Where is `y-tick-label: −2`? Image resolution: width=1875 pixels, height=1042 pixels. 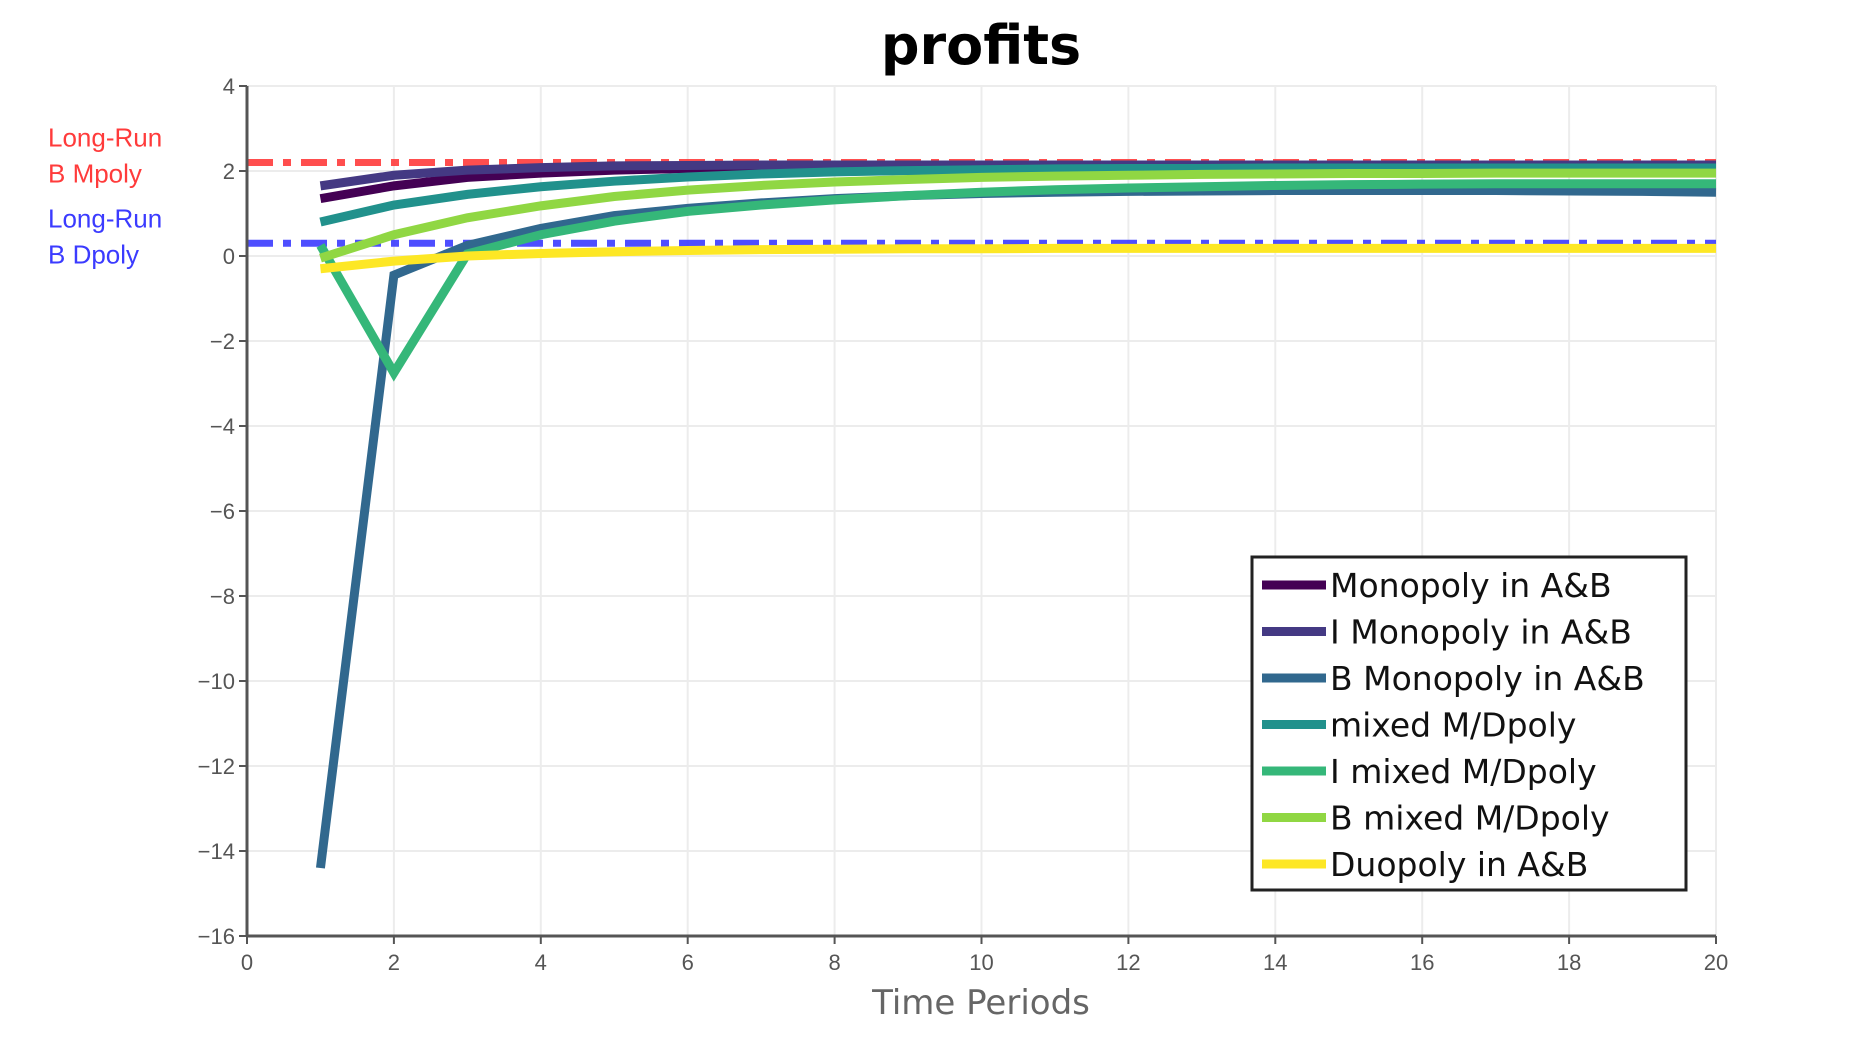 y-tick-label: −2 is located at coordinates (222, 341).